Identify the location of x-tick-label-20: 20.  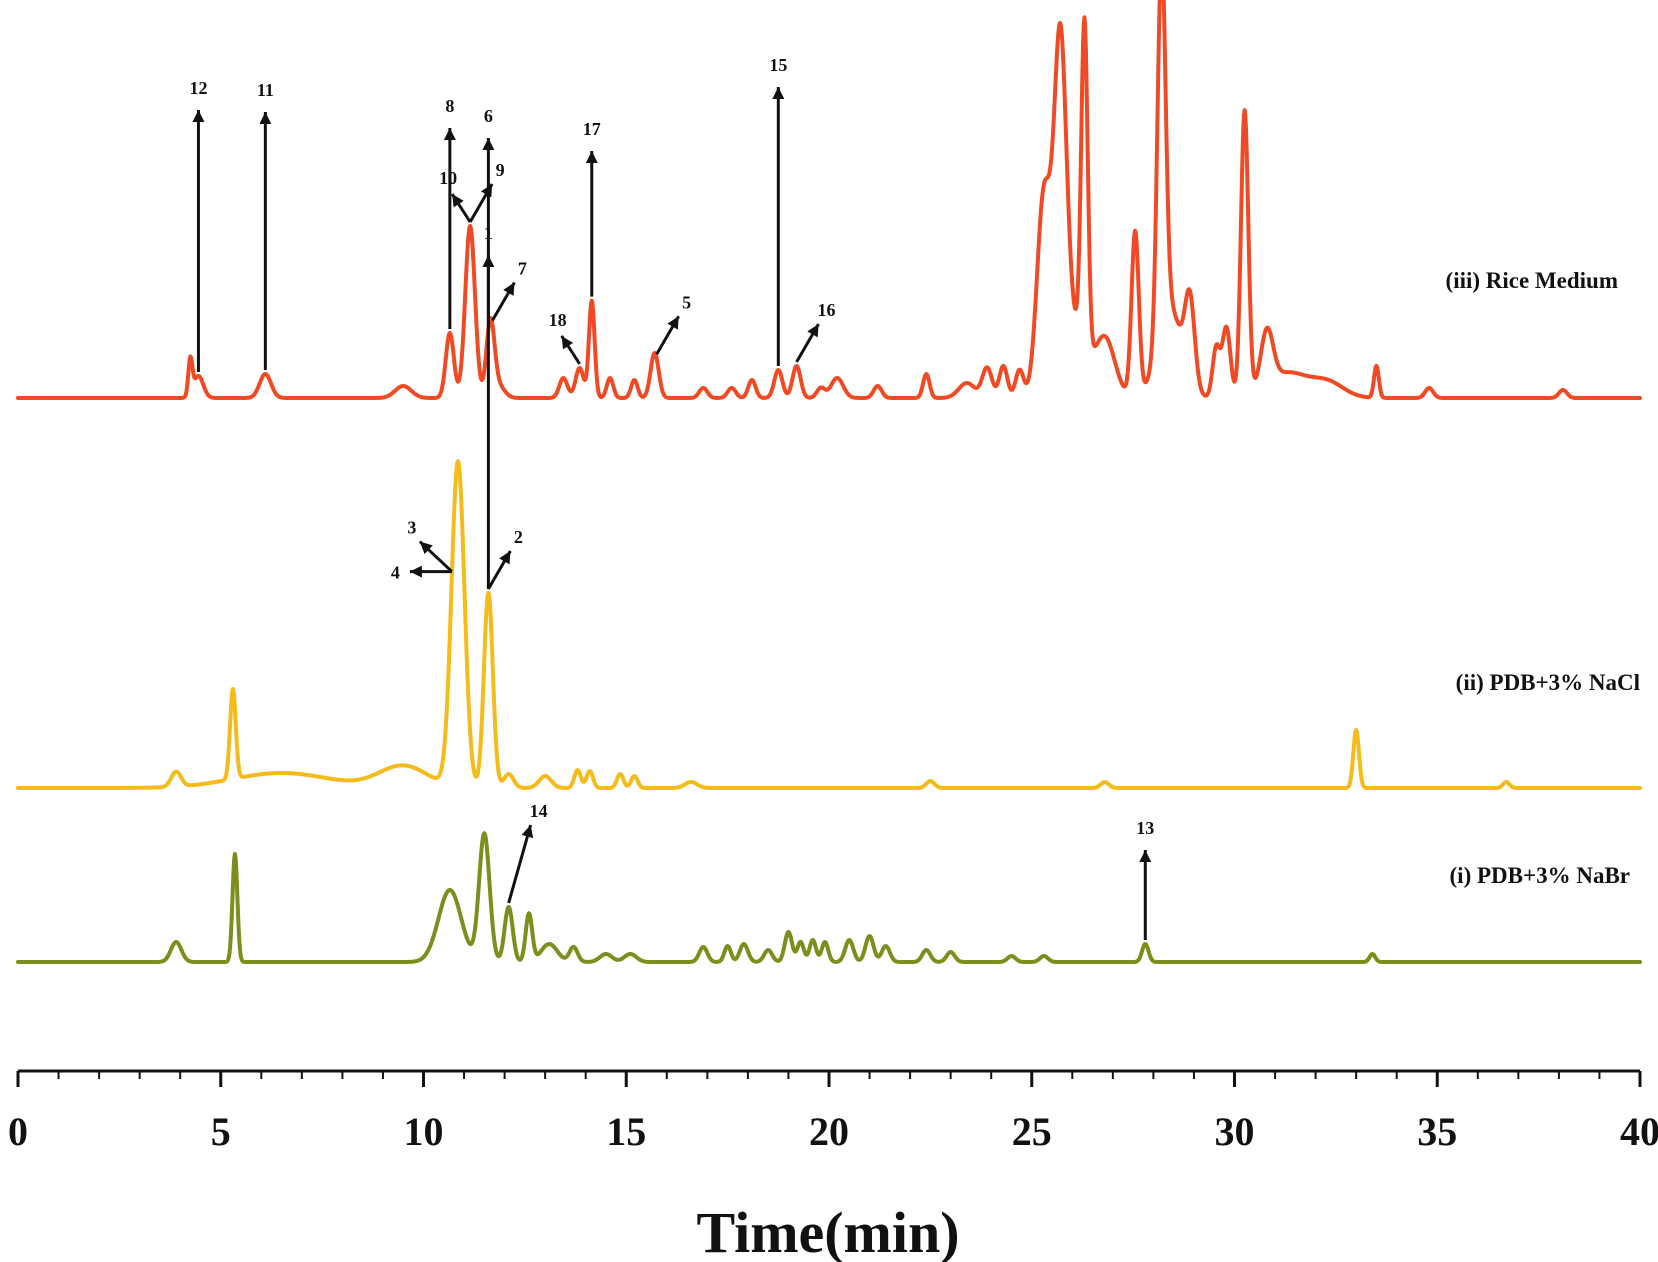
(829, 1131).